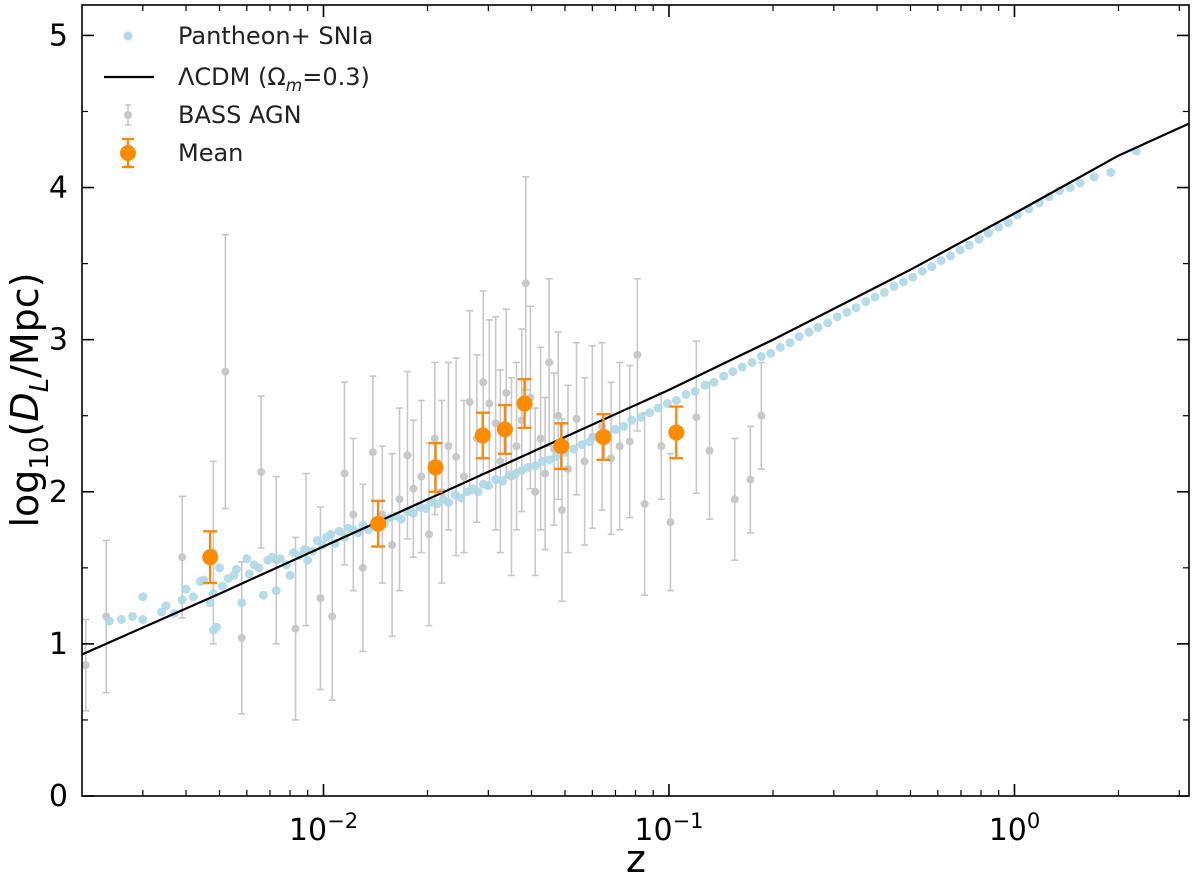 The image size is (1200, 878). Describe the element at coordinates (274, 79) in the screenshot. I see `legend-label: ΛCDM (Ωm=0.3)` at that location.